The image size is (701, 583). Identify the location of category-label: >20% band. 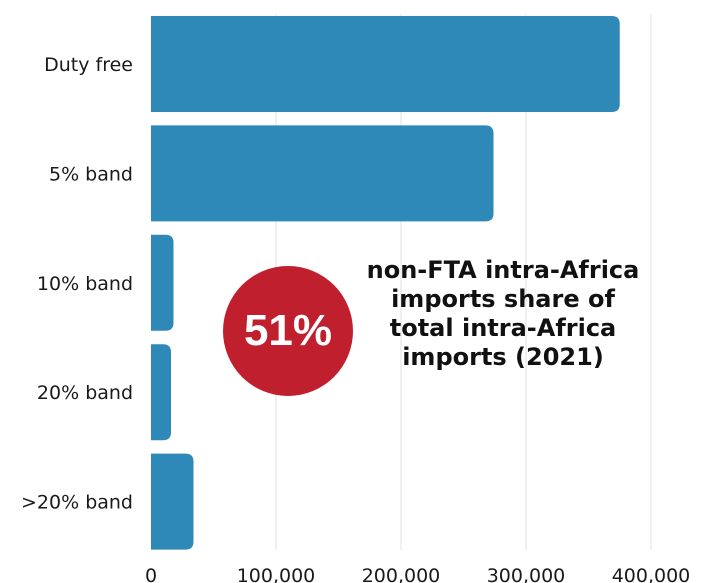
(77, 503).